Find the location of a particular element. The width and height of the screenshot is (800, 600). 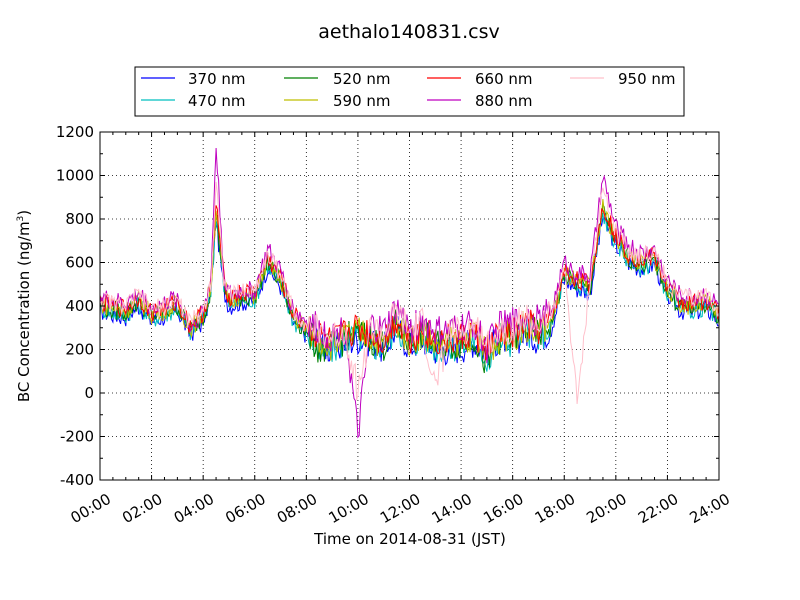

legend-label: 880 nm is located at coordinates (504, 101).